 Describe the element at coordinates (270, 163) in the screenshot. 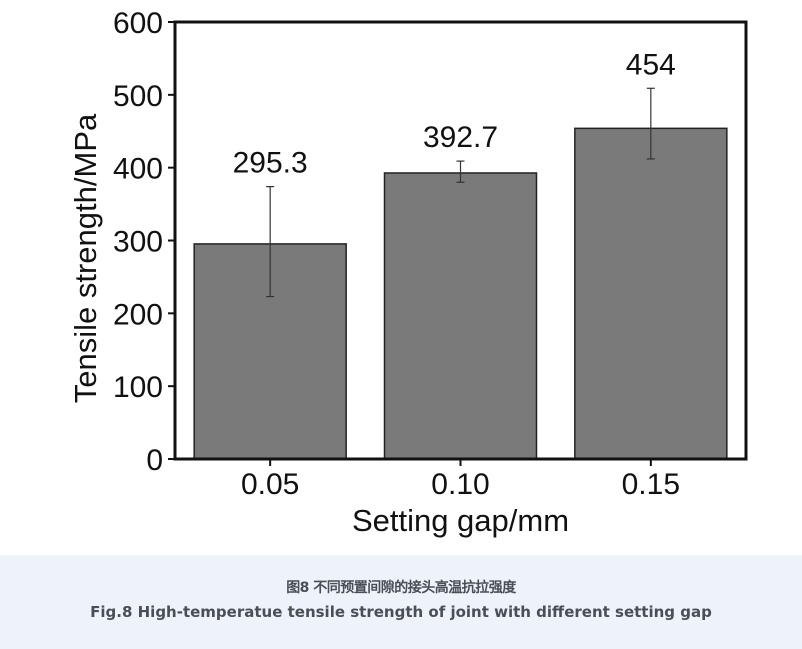

I see `data-label: 295.3` at that location.